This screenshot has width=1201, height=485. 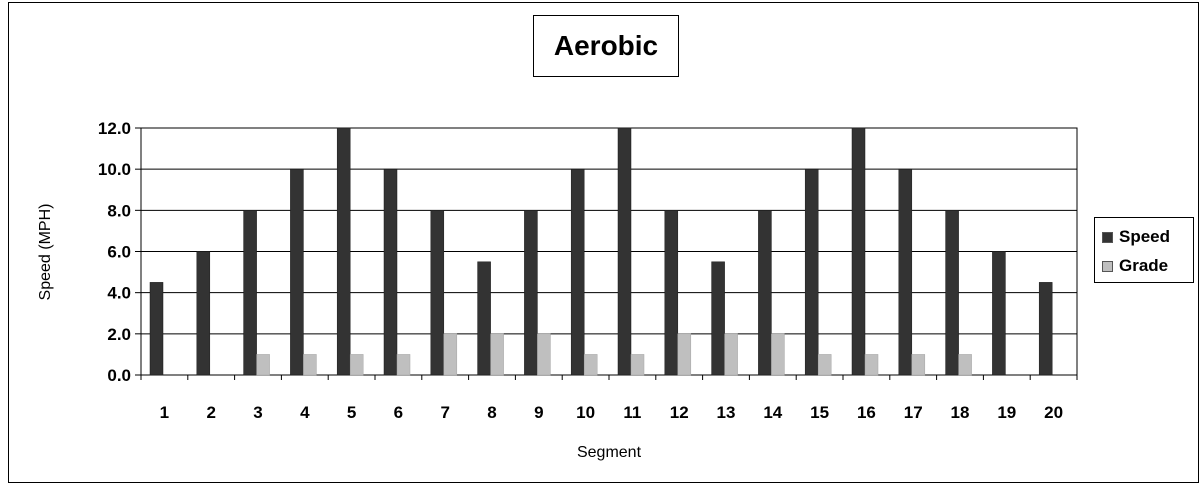 I want to click on x-tick-label: 7, so click(x=444, y=412).